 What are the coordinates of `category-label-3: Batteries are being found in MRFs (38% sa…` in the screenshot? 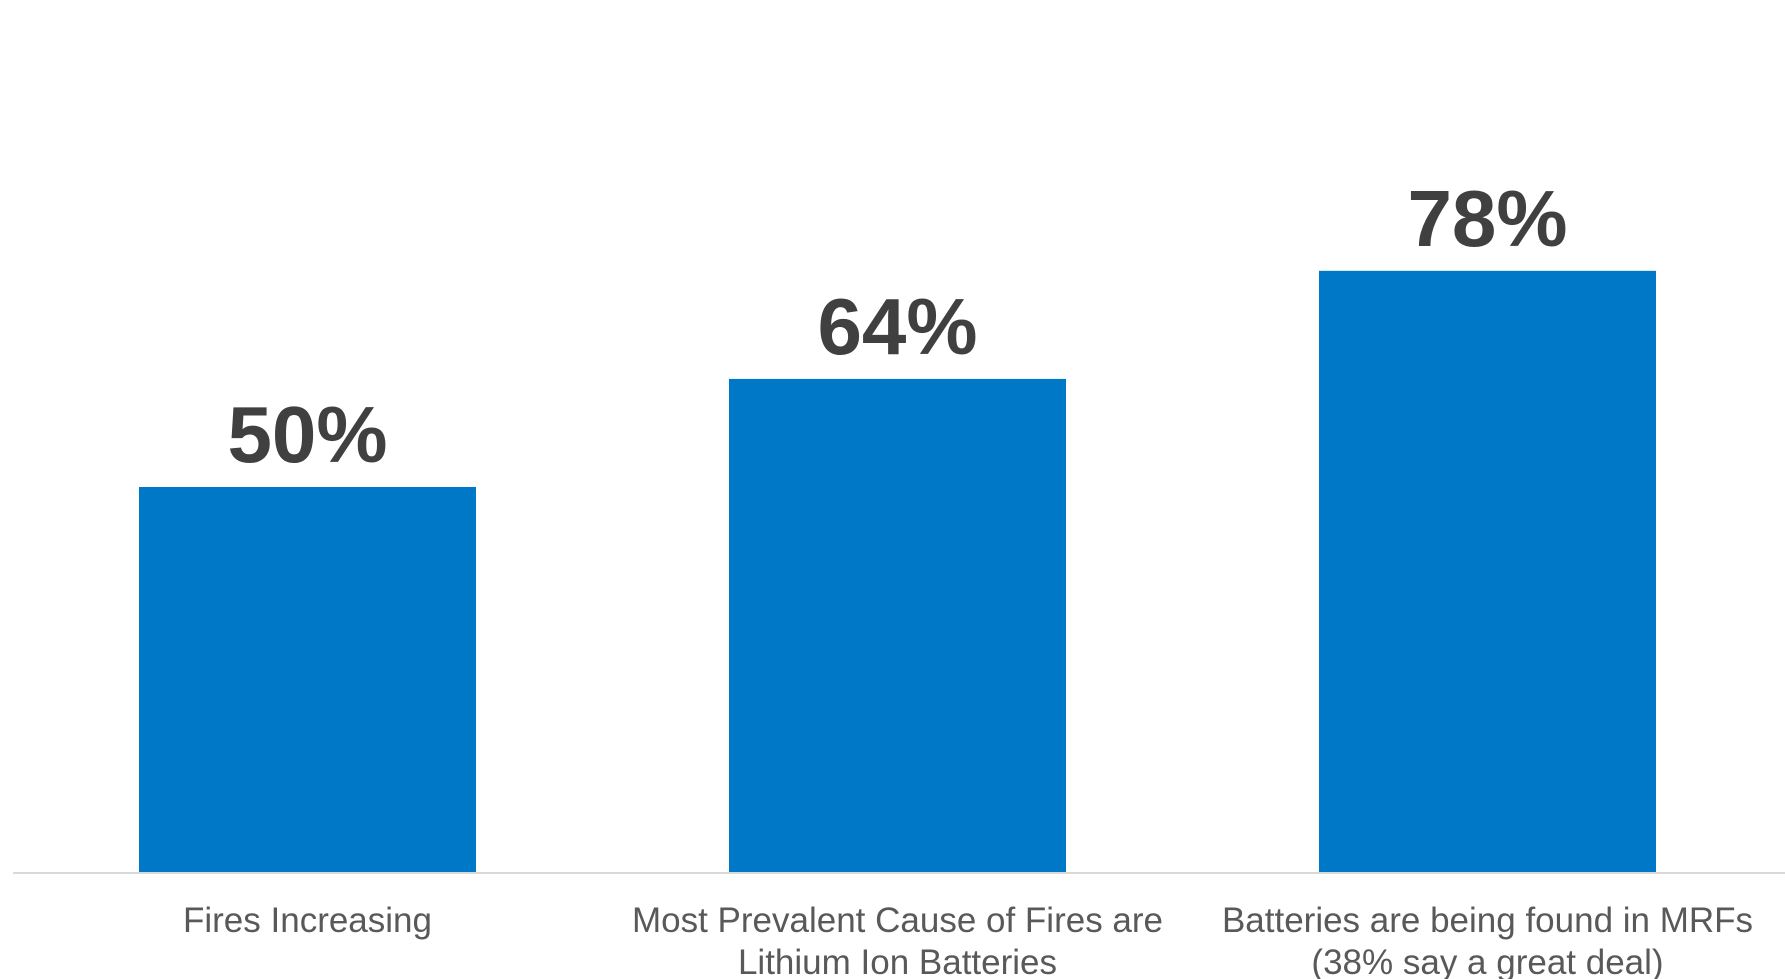 It's located at (1487, 940).